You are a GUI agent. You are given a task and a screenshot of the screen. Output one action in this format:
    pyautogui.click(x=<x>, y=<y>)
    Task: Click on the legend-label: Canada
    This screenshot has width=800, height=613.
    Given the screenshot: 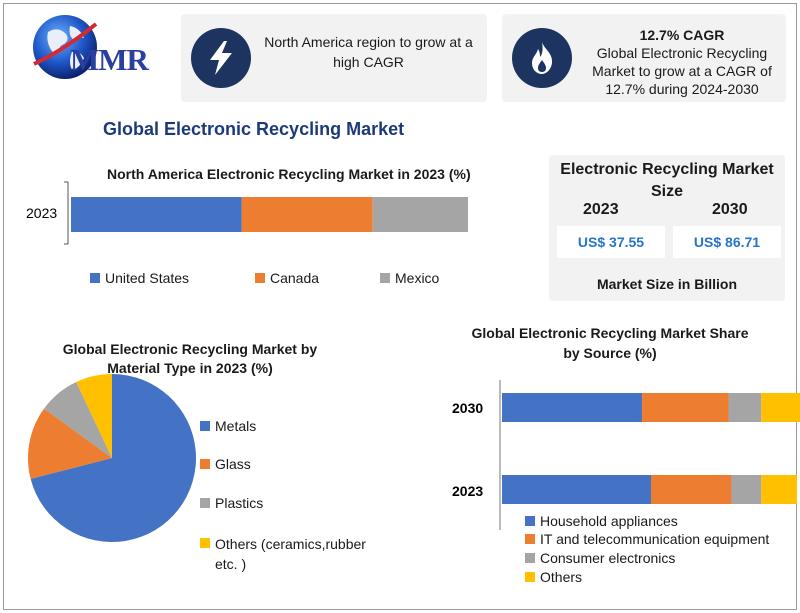 What is the action you would take?
    pyautogui.click(x=295, y=278)
    